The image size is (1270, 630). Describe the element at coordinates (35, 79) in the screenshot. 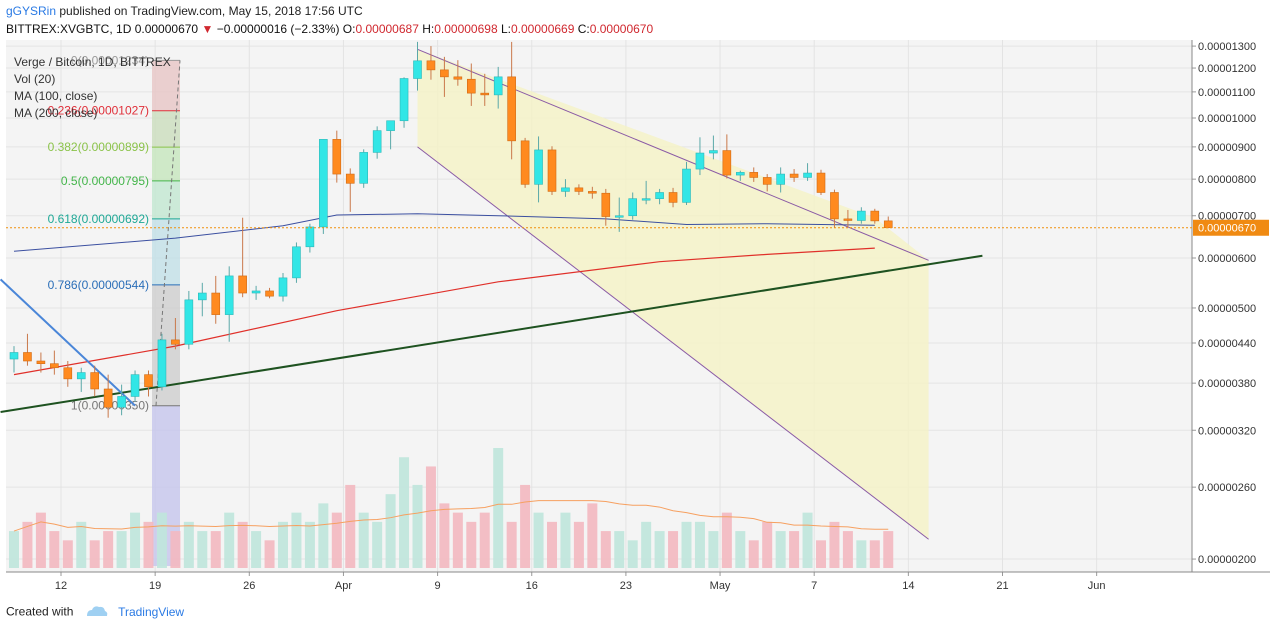

I see `legend-volume: Vol (20)` at that location.